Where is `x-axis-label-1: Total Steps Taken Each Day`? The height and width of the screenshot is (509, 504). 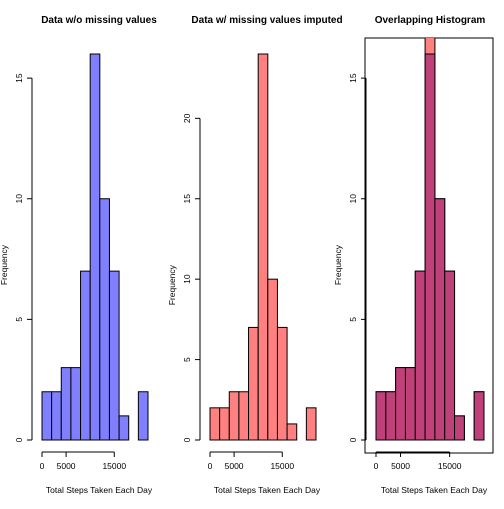
x-axis-label-1: Total Steps Taken Each Day is located at coordinates (99, 490).